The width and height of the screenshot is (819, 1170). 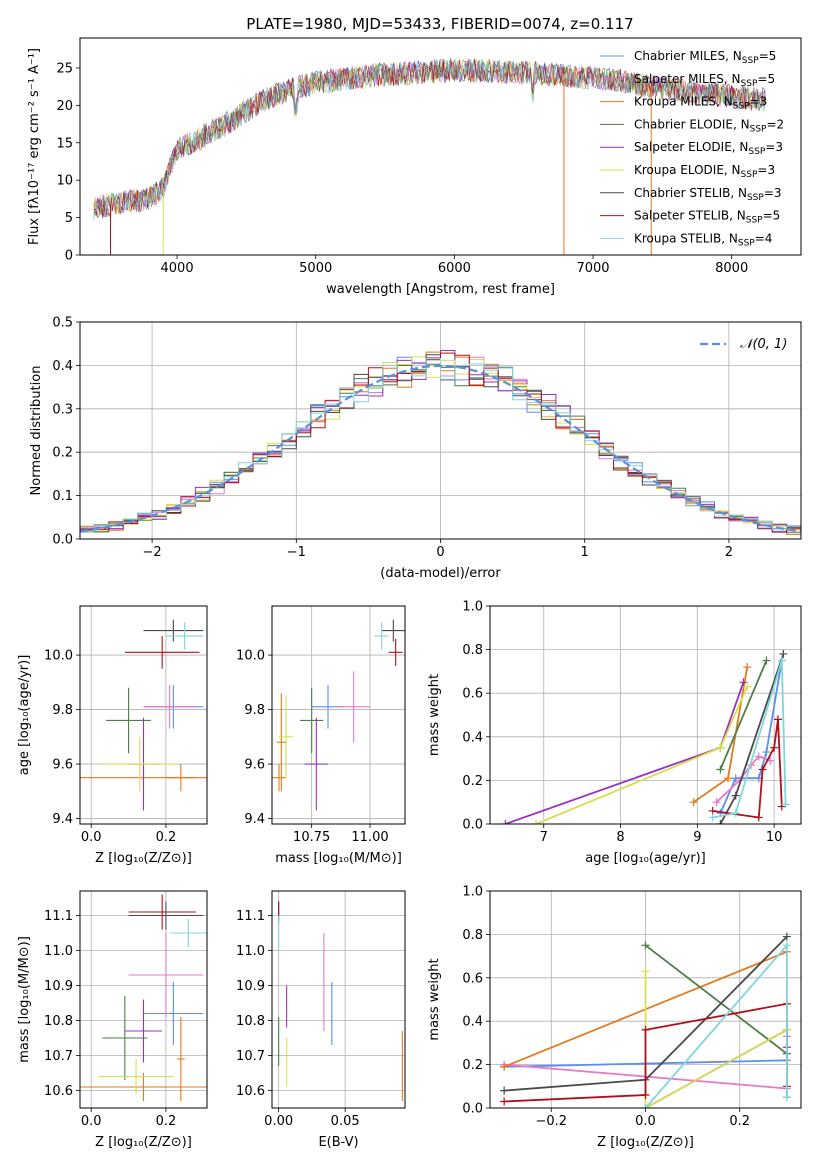 I want to click on errorbar-kroupa_stelib, so click(x=184, y=636).